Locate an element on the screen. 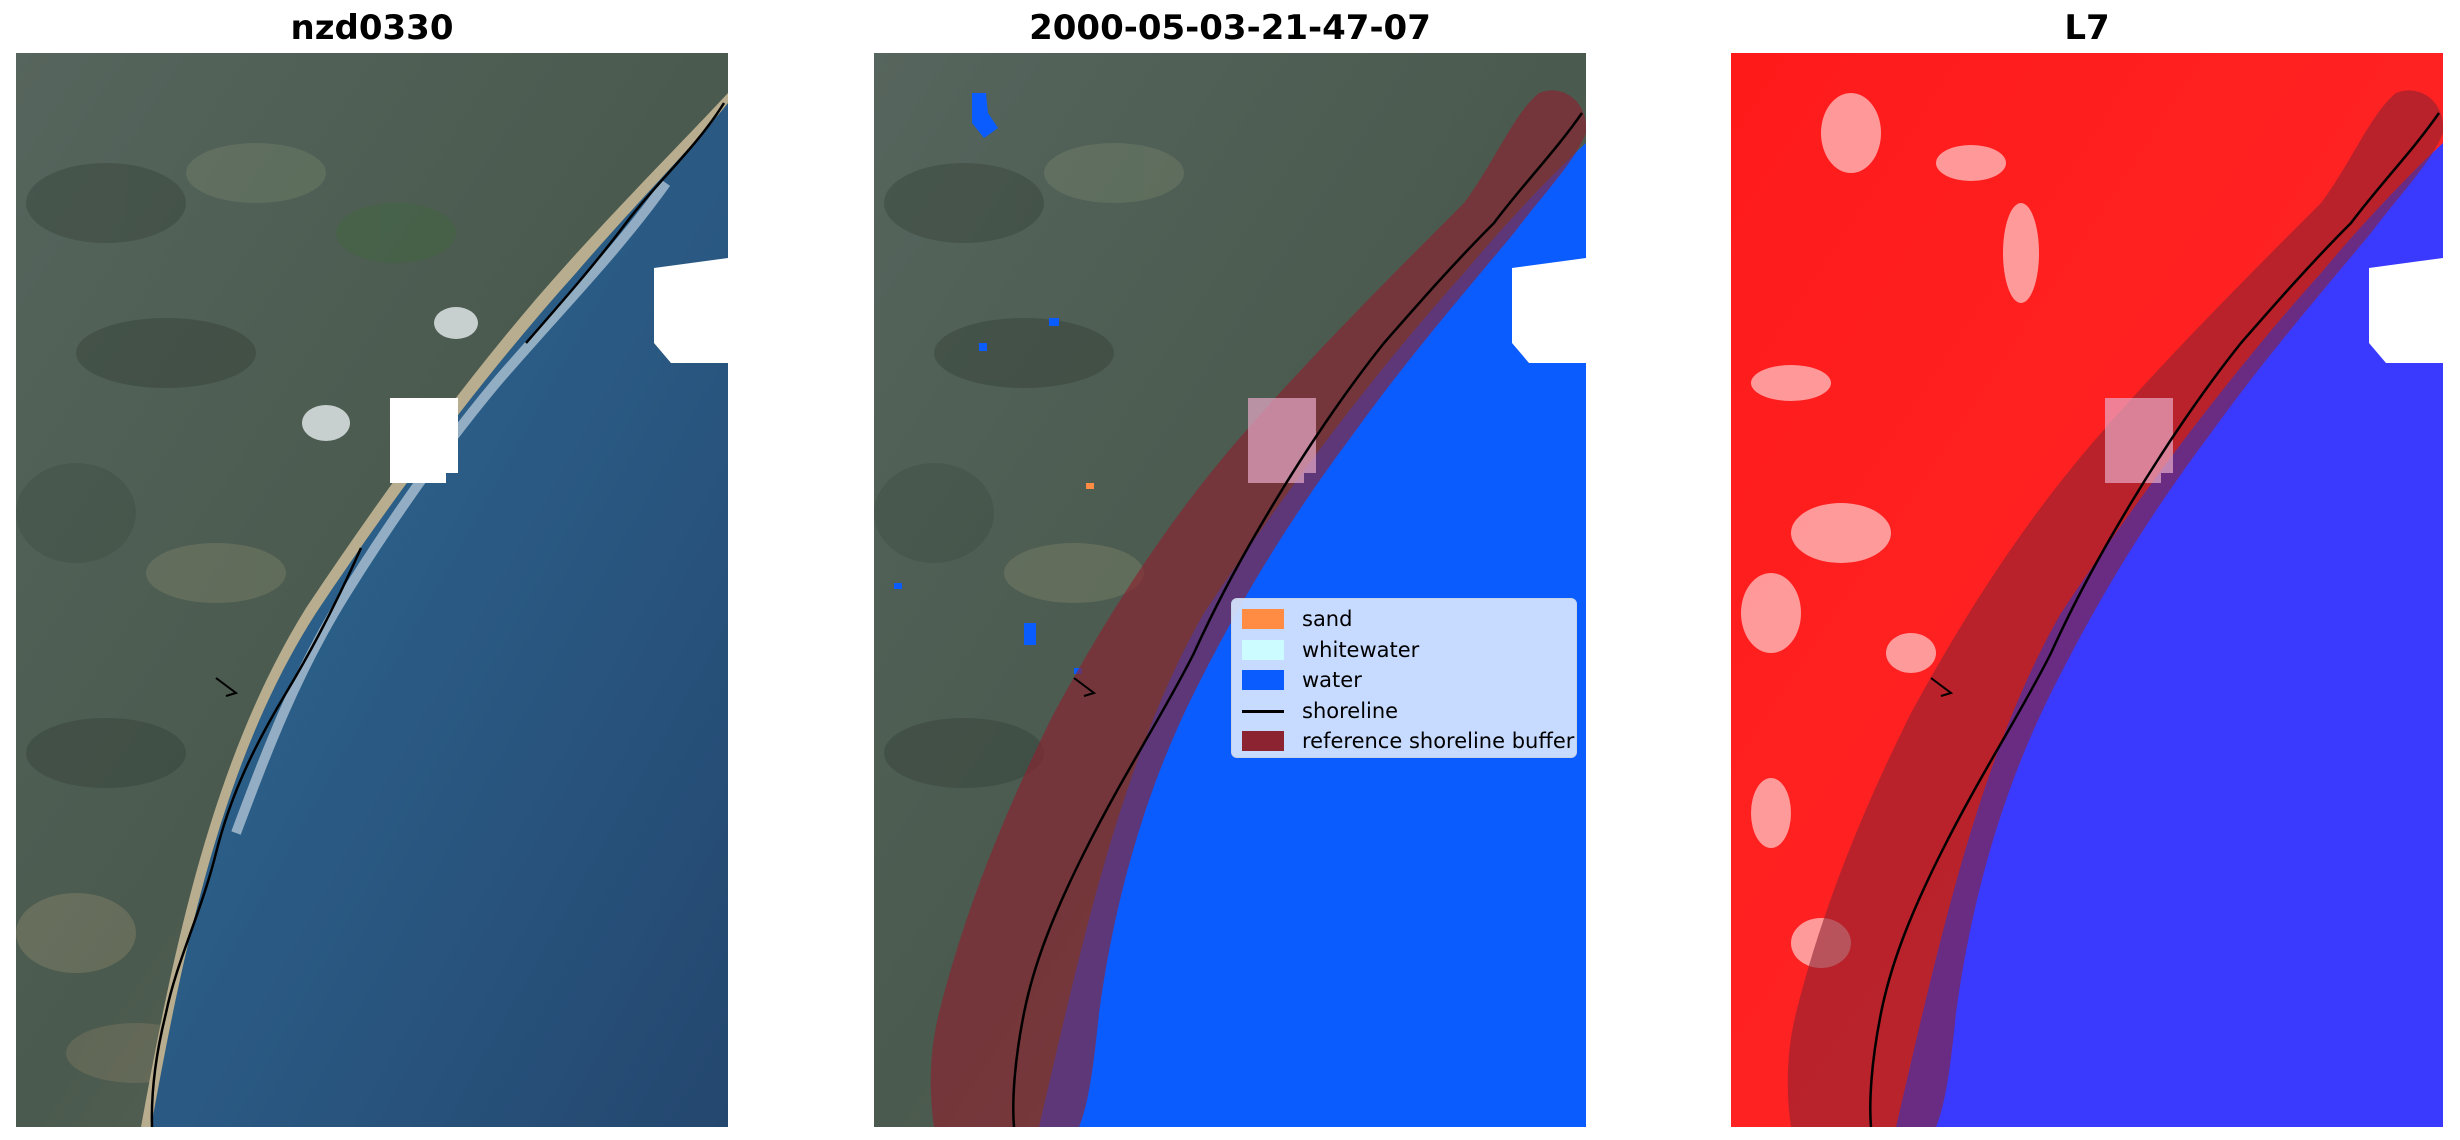 The width and height of the screenshot is (2460, 1140). legend-swatch-water is located at coordinates (1263, 680).